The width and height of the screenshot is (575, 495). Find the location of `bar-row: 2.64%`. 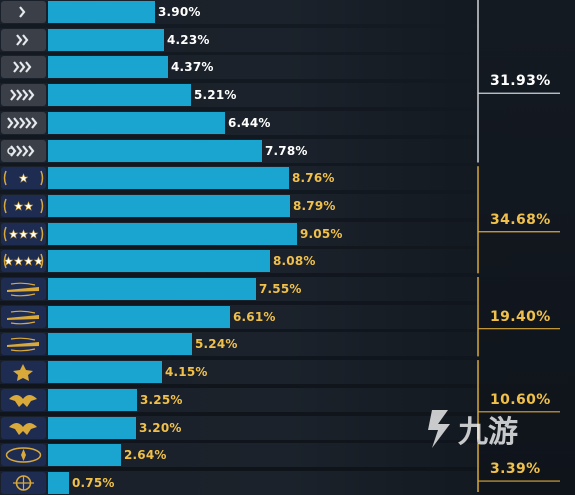

bar-row: 2.64% is located at coordinates (240, 455).